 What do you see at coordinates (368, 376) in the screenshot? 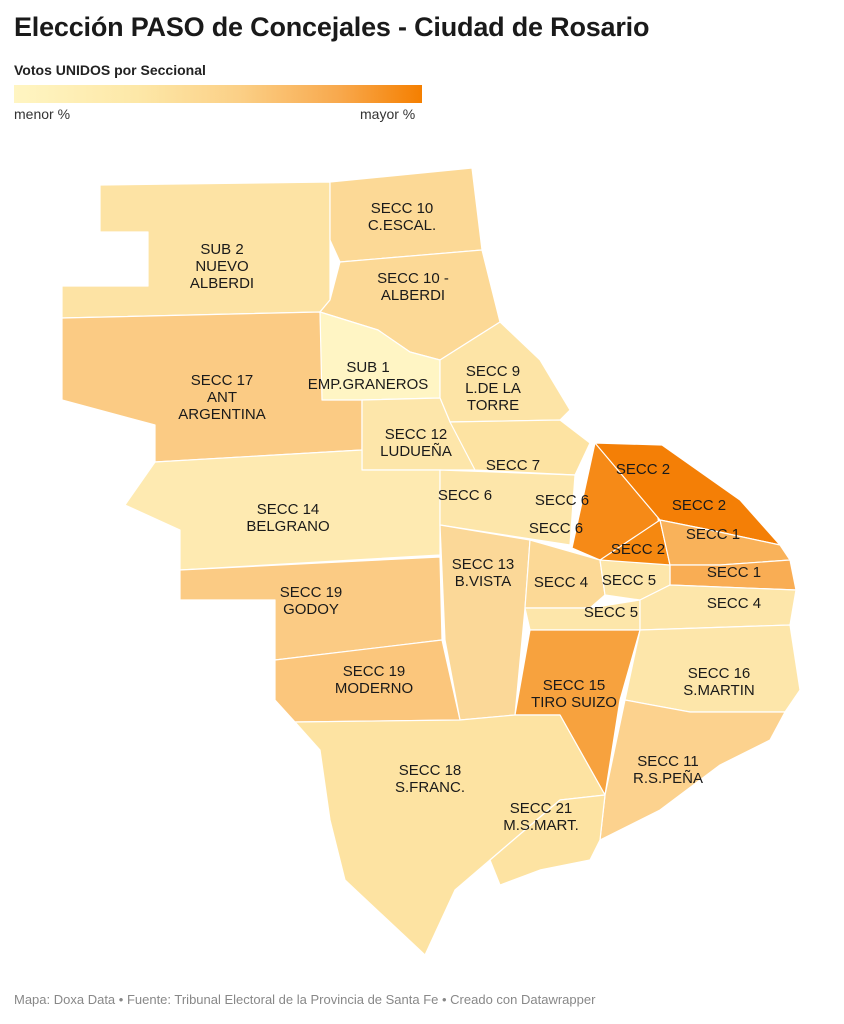
I see `label-sub1: SUB 1 EMP.GRANEROS` at bounding box center [368, 376].